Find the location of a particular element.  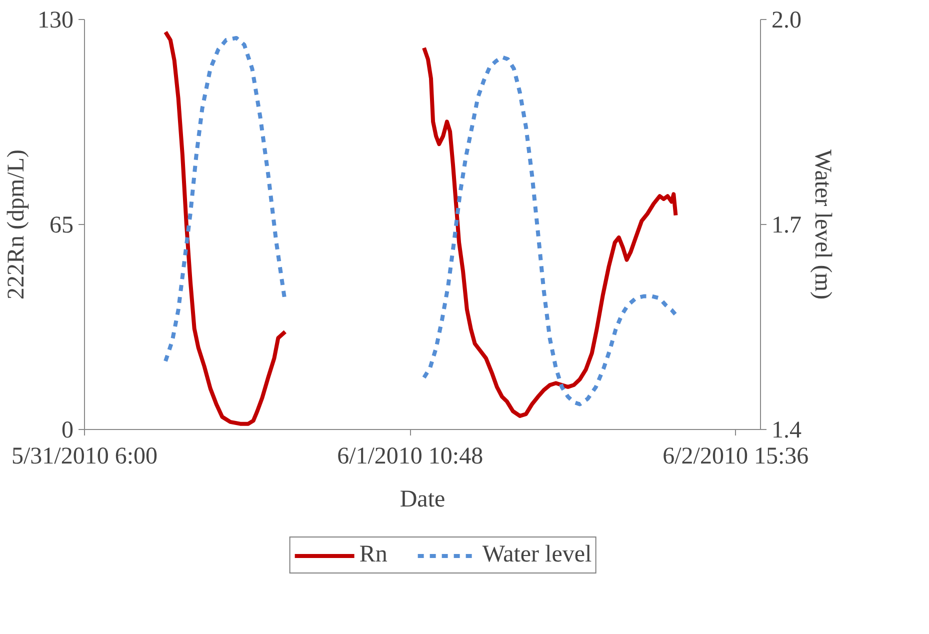

y2-tick-label: 2.0 is located at coordinates (787, 21).